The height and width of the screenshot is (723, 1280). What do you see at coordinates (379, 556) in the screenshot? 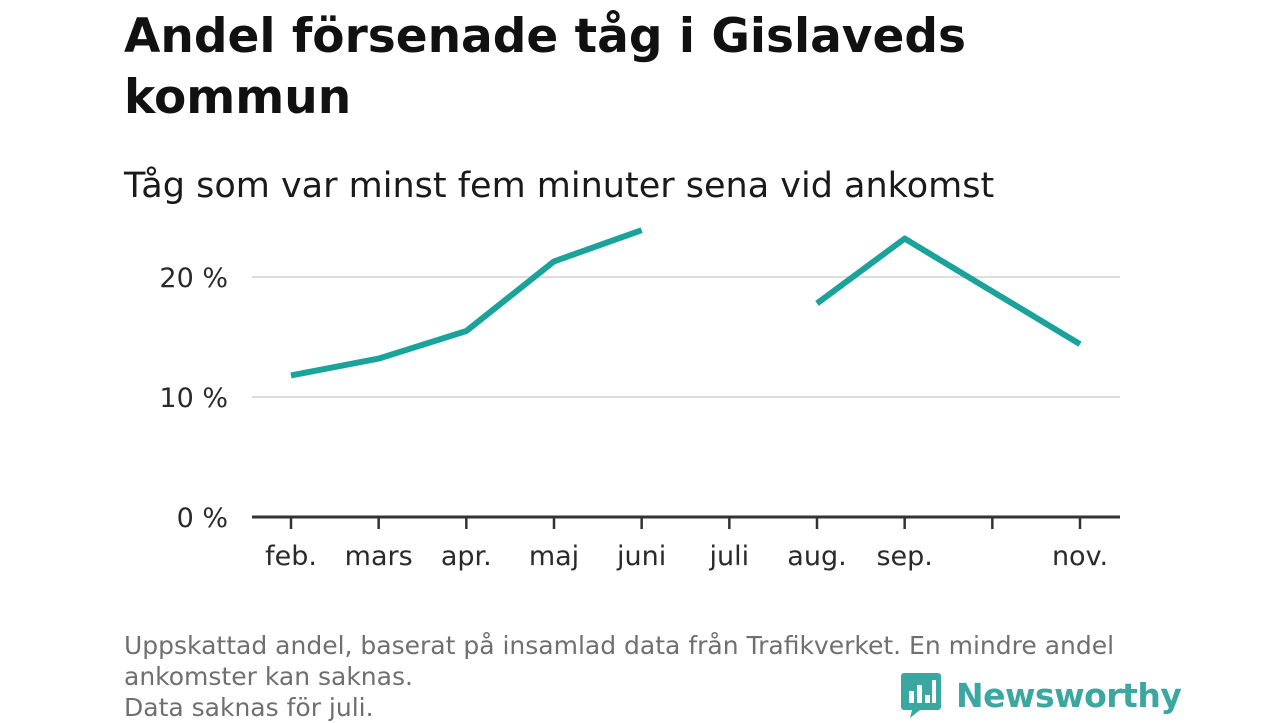
I see `x-tick-label: mars` at bounding box center [379, 556].